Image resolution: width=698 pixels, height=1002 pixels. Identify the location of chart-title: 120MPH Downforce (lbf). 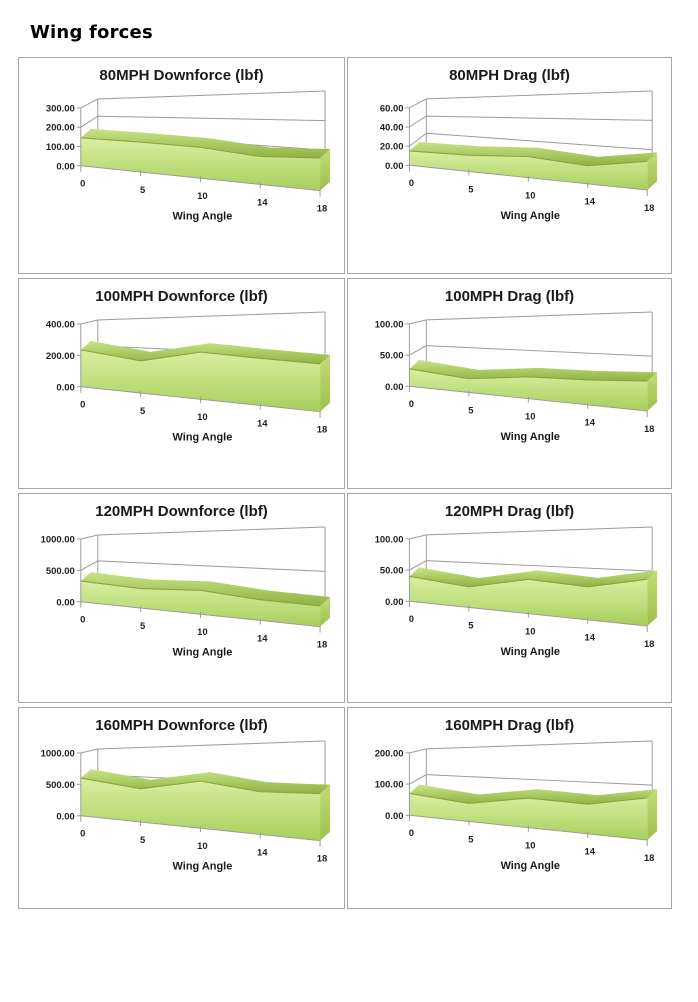
(181, 511).